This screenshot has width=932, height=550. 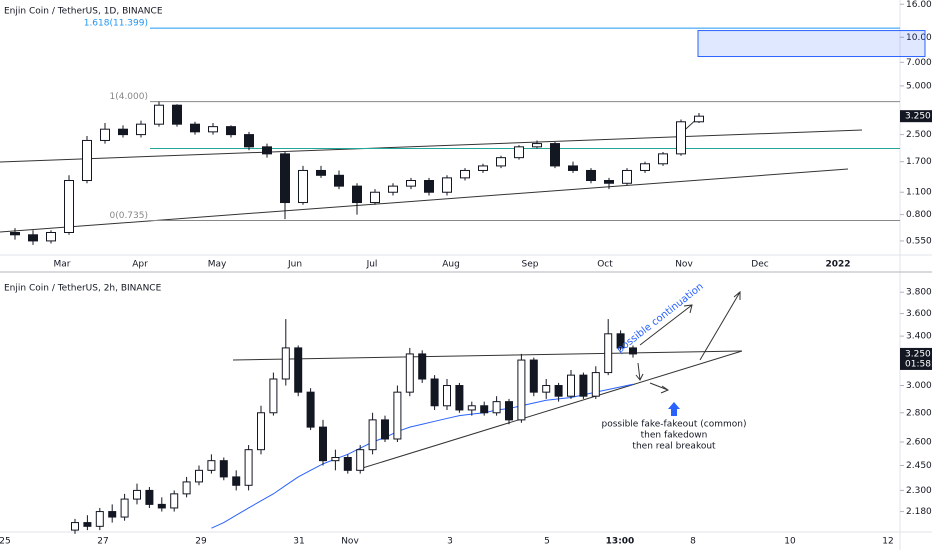 What do you see at coordinates (450, 542) in the screenshot?
I see `x-tick-label: 3` at bounding box center [450, 542].